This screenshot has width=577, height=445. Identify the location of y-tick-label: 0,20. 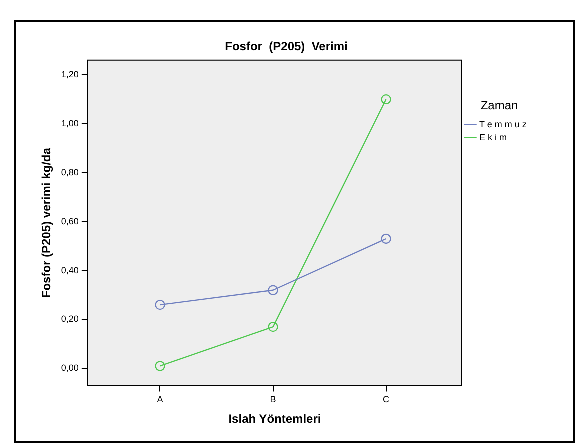
(70, 319).